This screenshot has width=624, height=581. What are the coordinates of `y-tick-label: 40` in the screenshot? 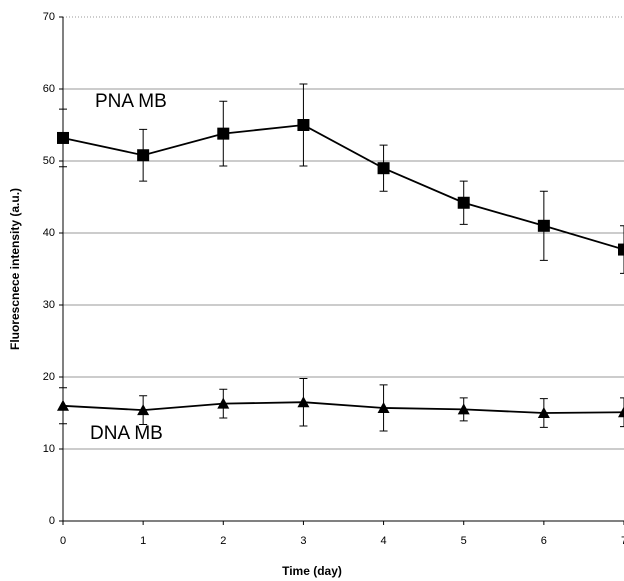 It's located at (49, 233).